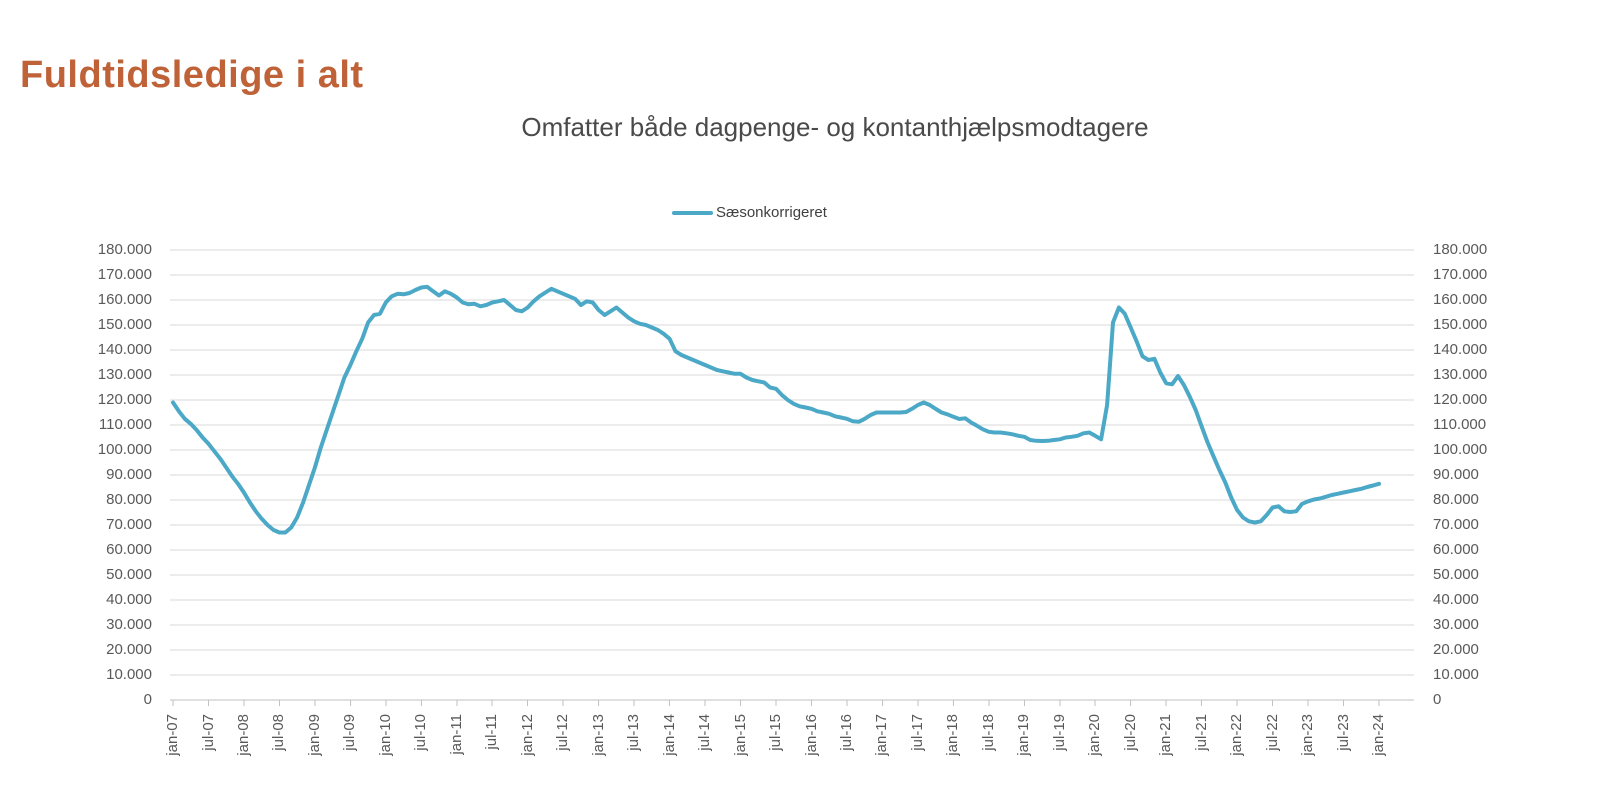 This screenshot has width=1600, height=800. Describe the element at coordinates (1130, 732) in the screenshot. I see `x-axis-label: jul-20` at that location.